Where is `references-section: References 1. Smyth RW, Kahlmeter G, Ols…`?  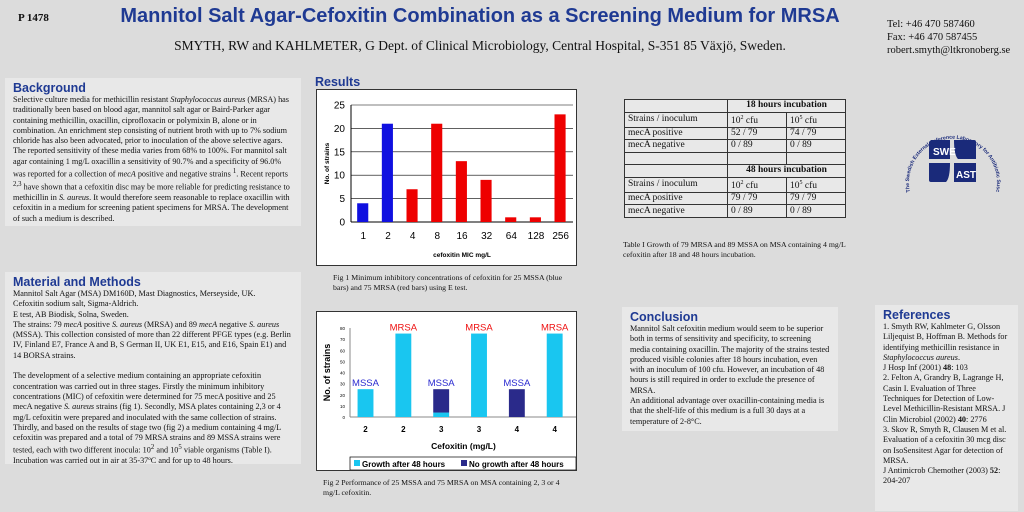 references-section: References 1. Smyth RW, Kahlmeter G, Ols… is located at coordinates (946, 408).